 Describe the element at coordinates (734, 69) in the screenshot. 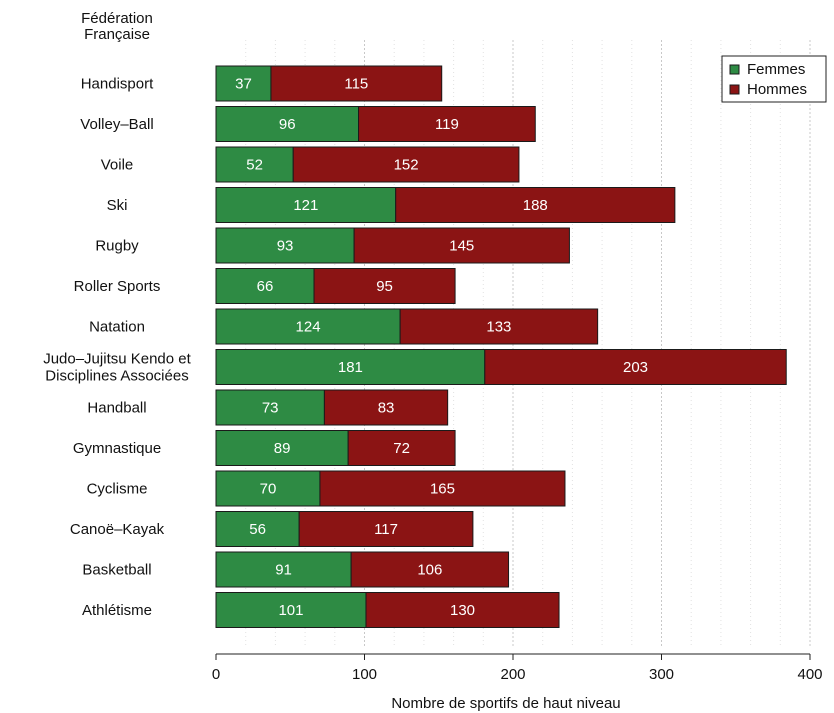

I see `legend-swatch-femmes` at that location.